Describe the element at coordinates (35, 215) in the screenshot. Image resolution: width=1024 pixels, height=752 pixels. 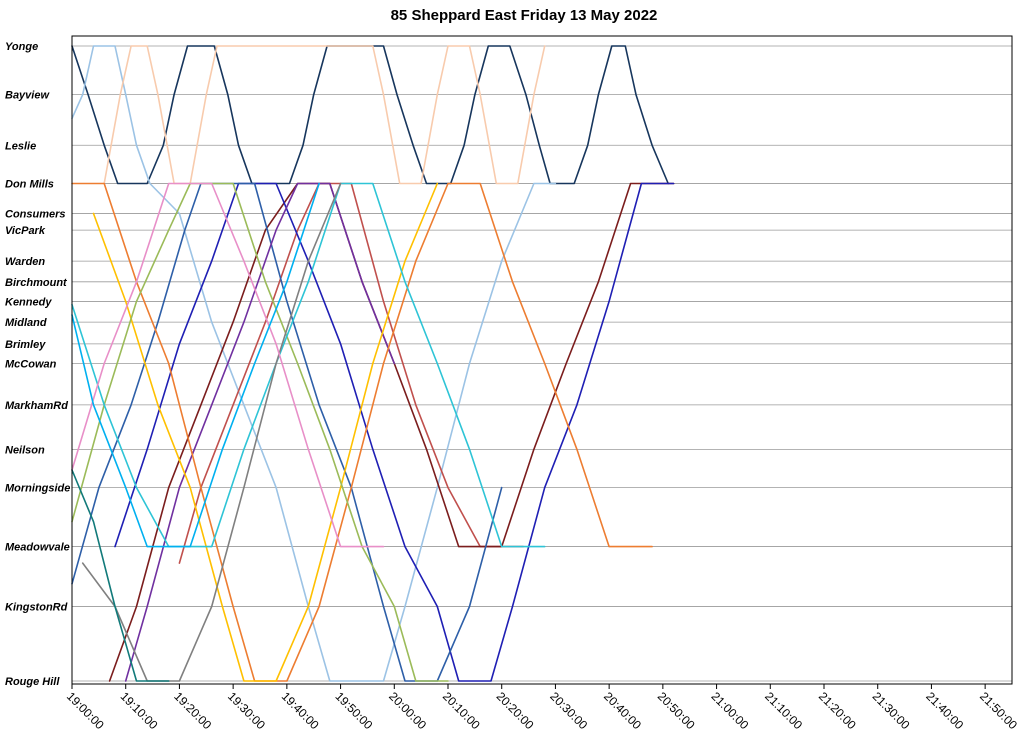
I see `stop-label-consumers: Consumers` at that location.